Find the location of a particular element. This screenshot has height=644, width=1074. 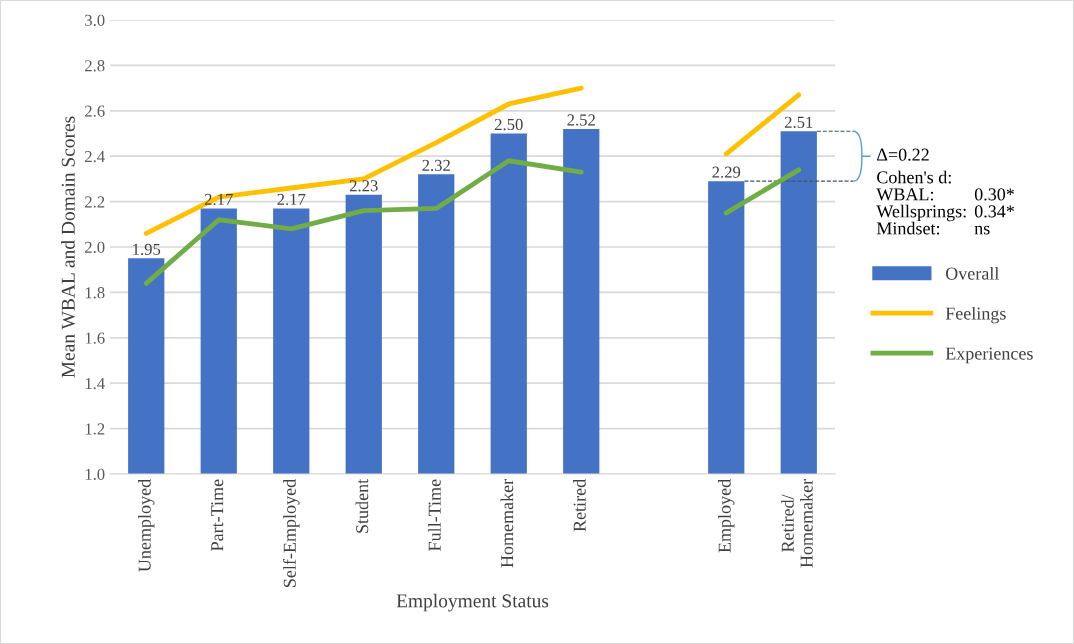

x-tick-label: Homemaker is located at coordinates (507, 523).